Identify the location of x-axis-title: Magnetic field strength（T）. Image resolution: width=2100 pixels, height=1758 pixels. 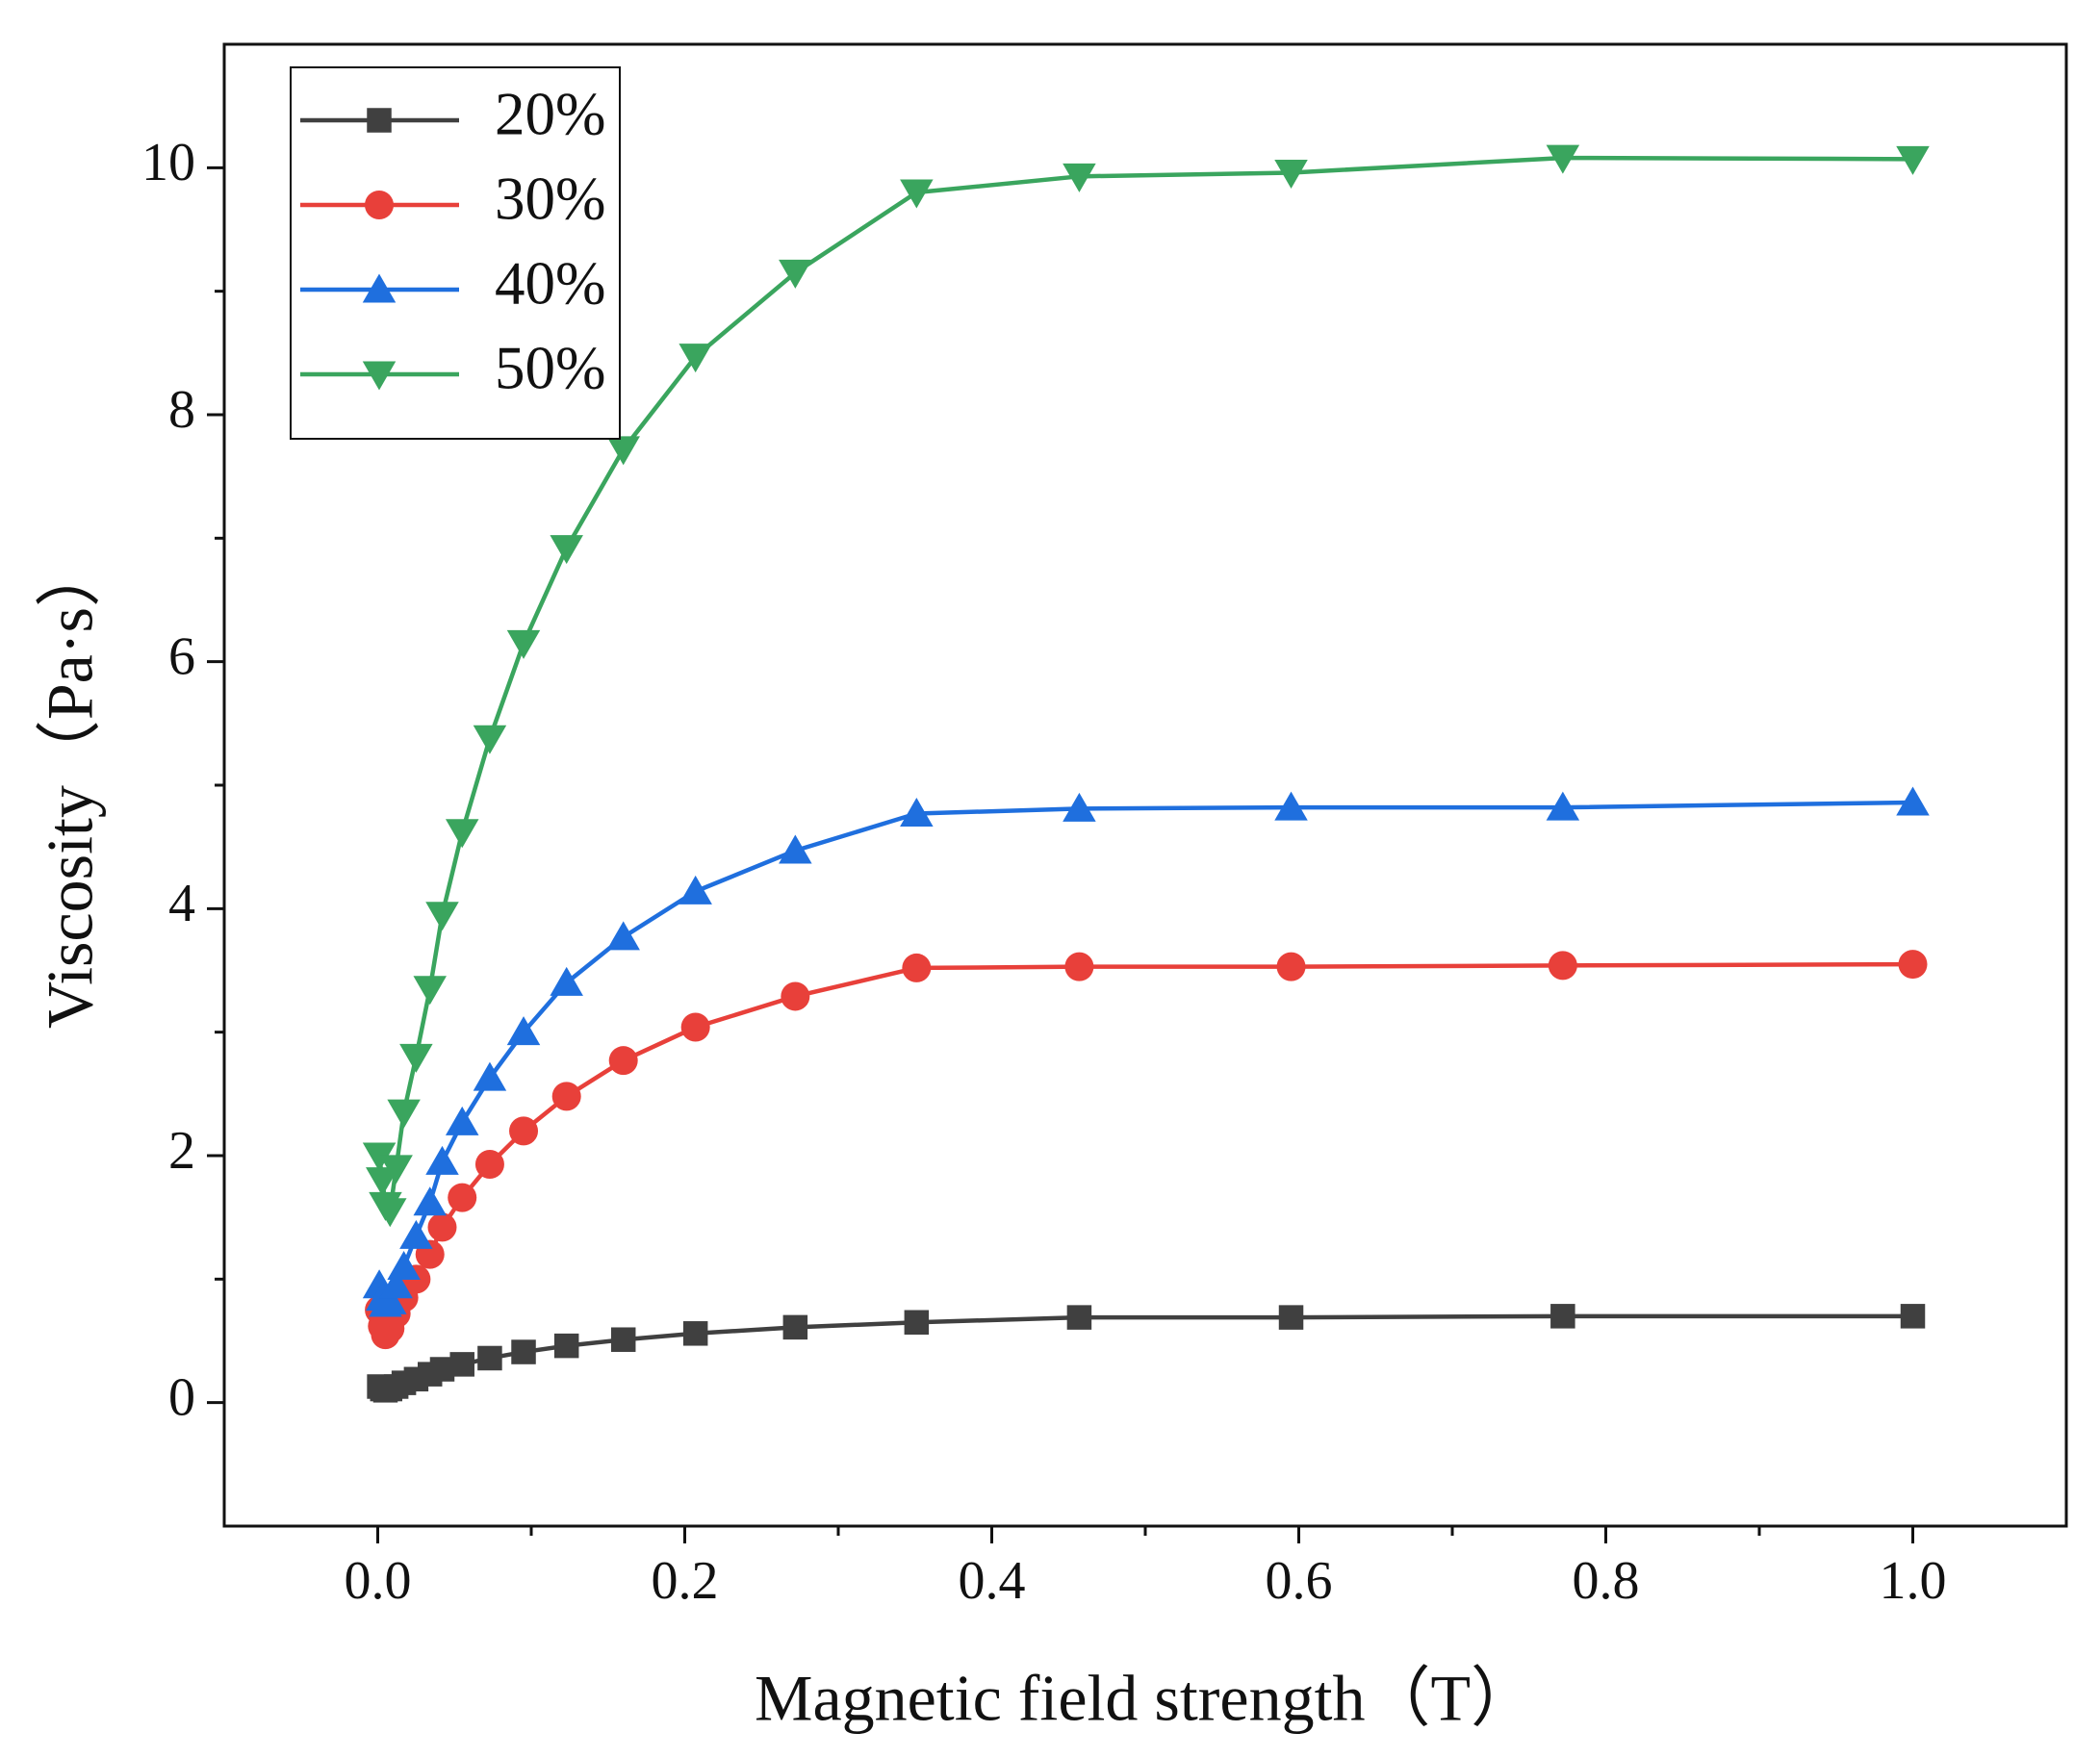
(1145, 1699).